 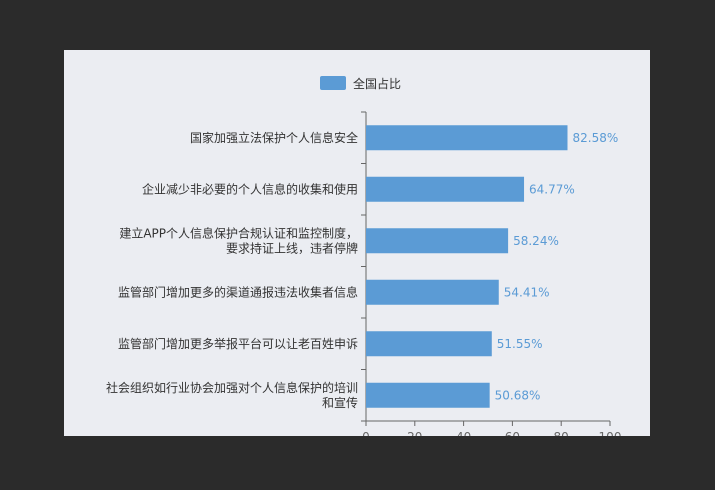 I want to click on x-tick-label: 0, so click(x=366, y=433).